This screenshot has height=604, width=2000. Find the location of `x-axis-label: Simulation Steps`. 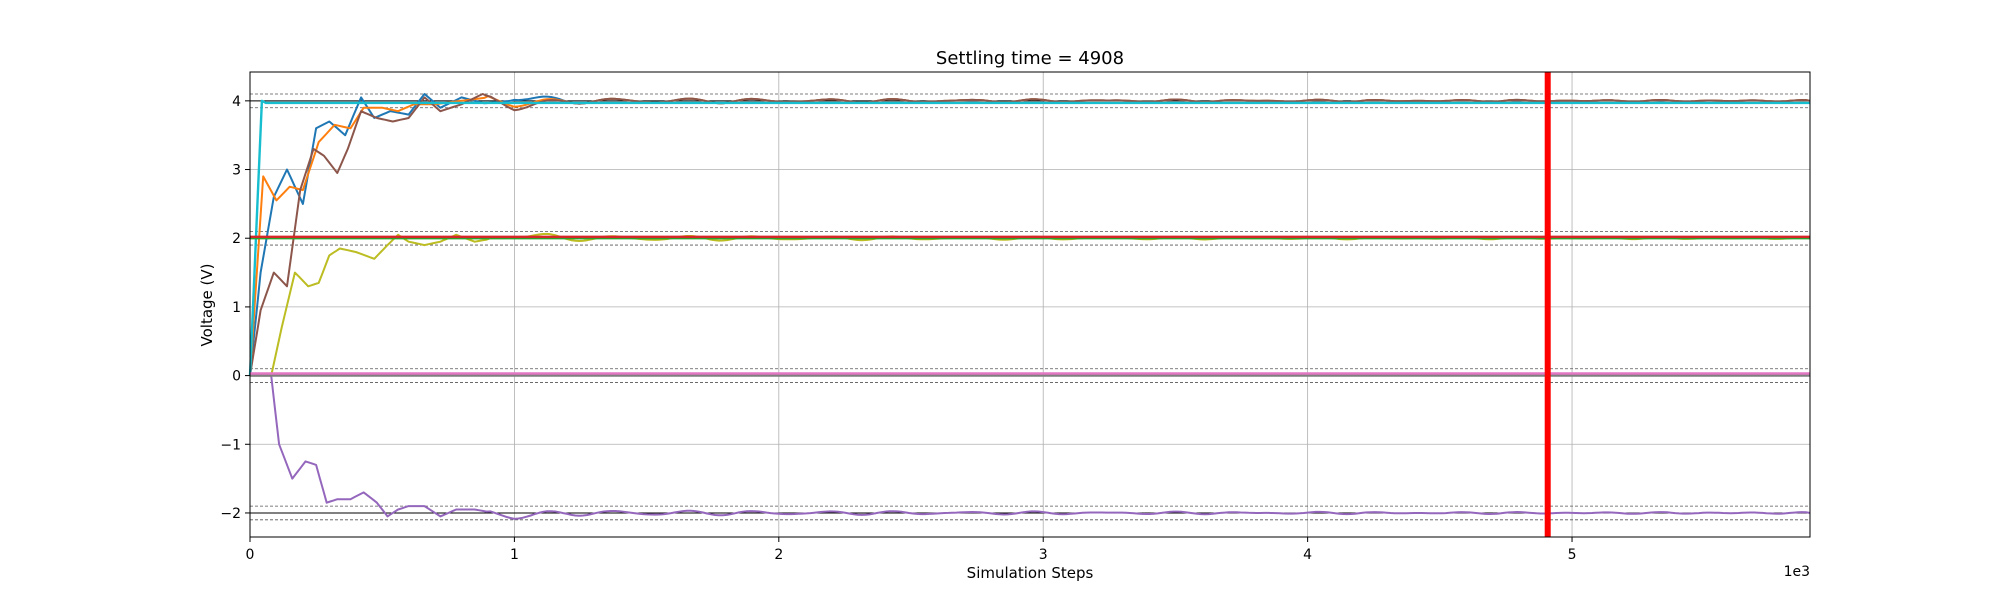

x-axis-label: Simulation Steps is located at coordinates (1030, 573).